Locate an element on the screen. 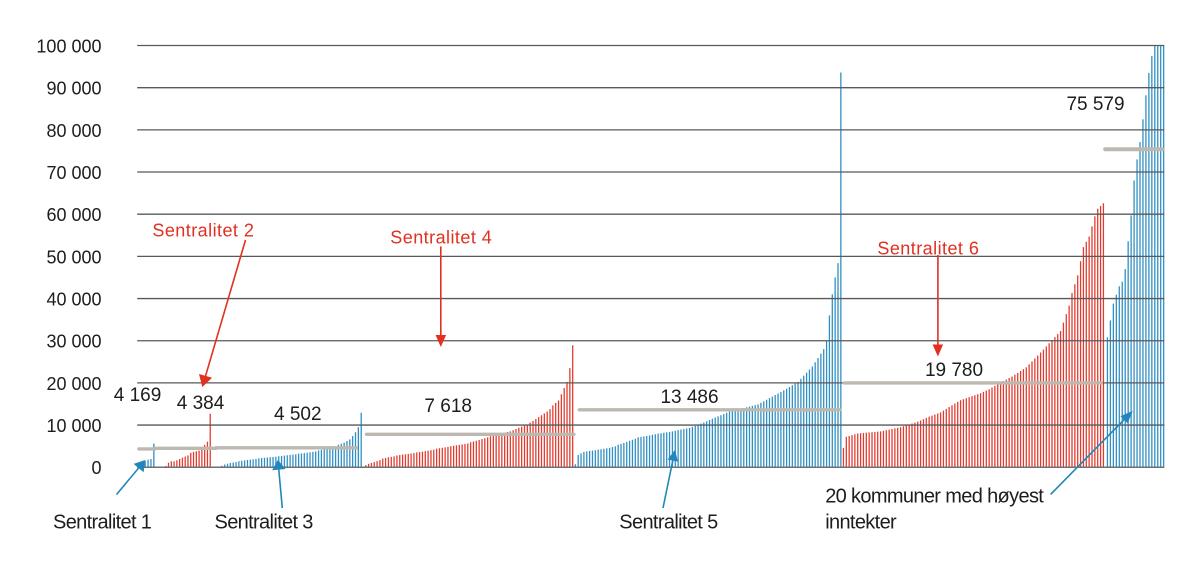  svg-text: Sentralitet 2 is located at coordinates (203, 230).